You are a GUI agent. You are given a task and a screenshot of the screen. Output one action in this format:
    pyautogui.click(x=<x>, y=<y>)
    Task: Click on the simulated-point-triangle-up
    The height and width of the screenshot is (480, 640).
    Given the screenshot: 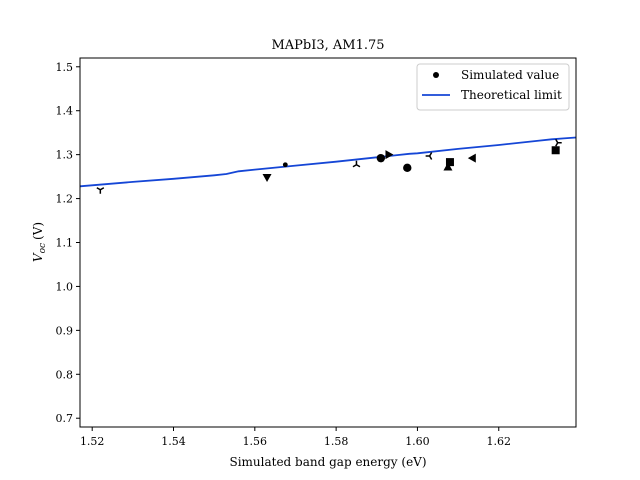 What is the action you would take?
    pyautogui.click(x=448, y=166)
    